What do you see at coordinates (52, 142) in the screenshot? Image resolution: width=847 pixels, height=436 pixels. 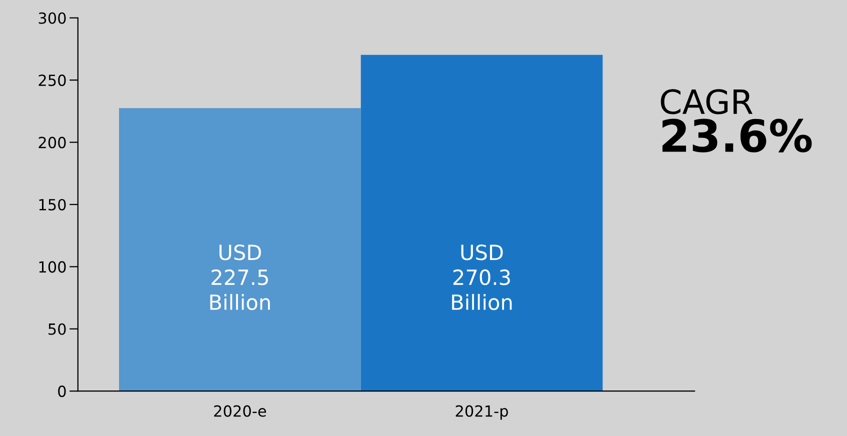 I see `y-tick-label: 200` at bounding box center [52, 142].